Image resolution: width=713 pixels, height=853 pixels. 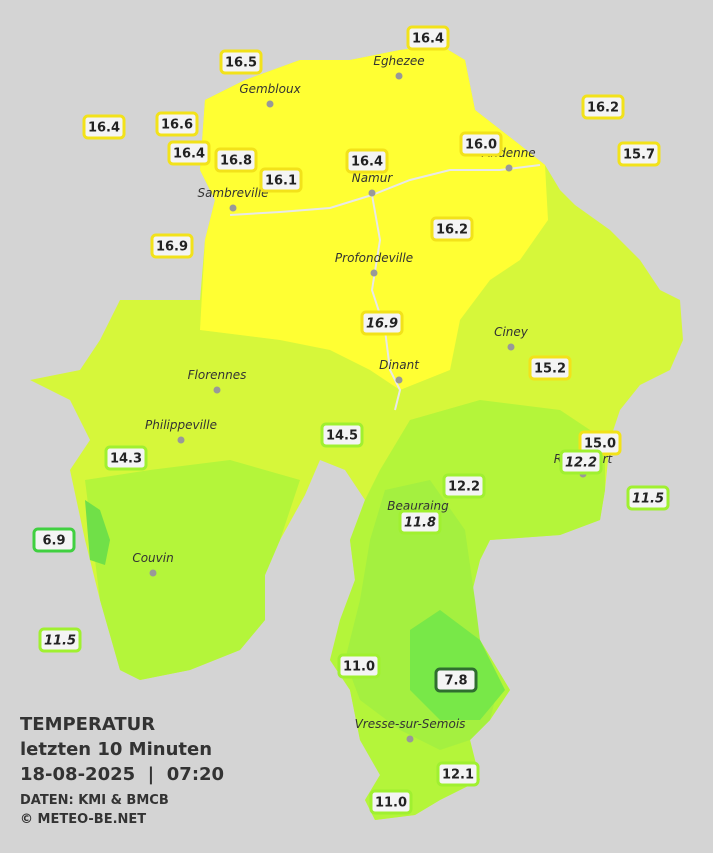 I want to click on city-name: Florennes, so click(x=217, y=375).